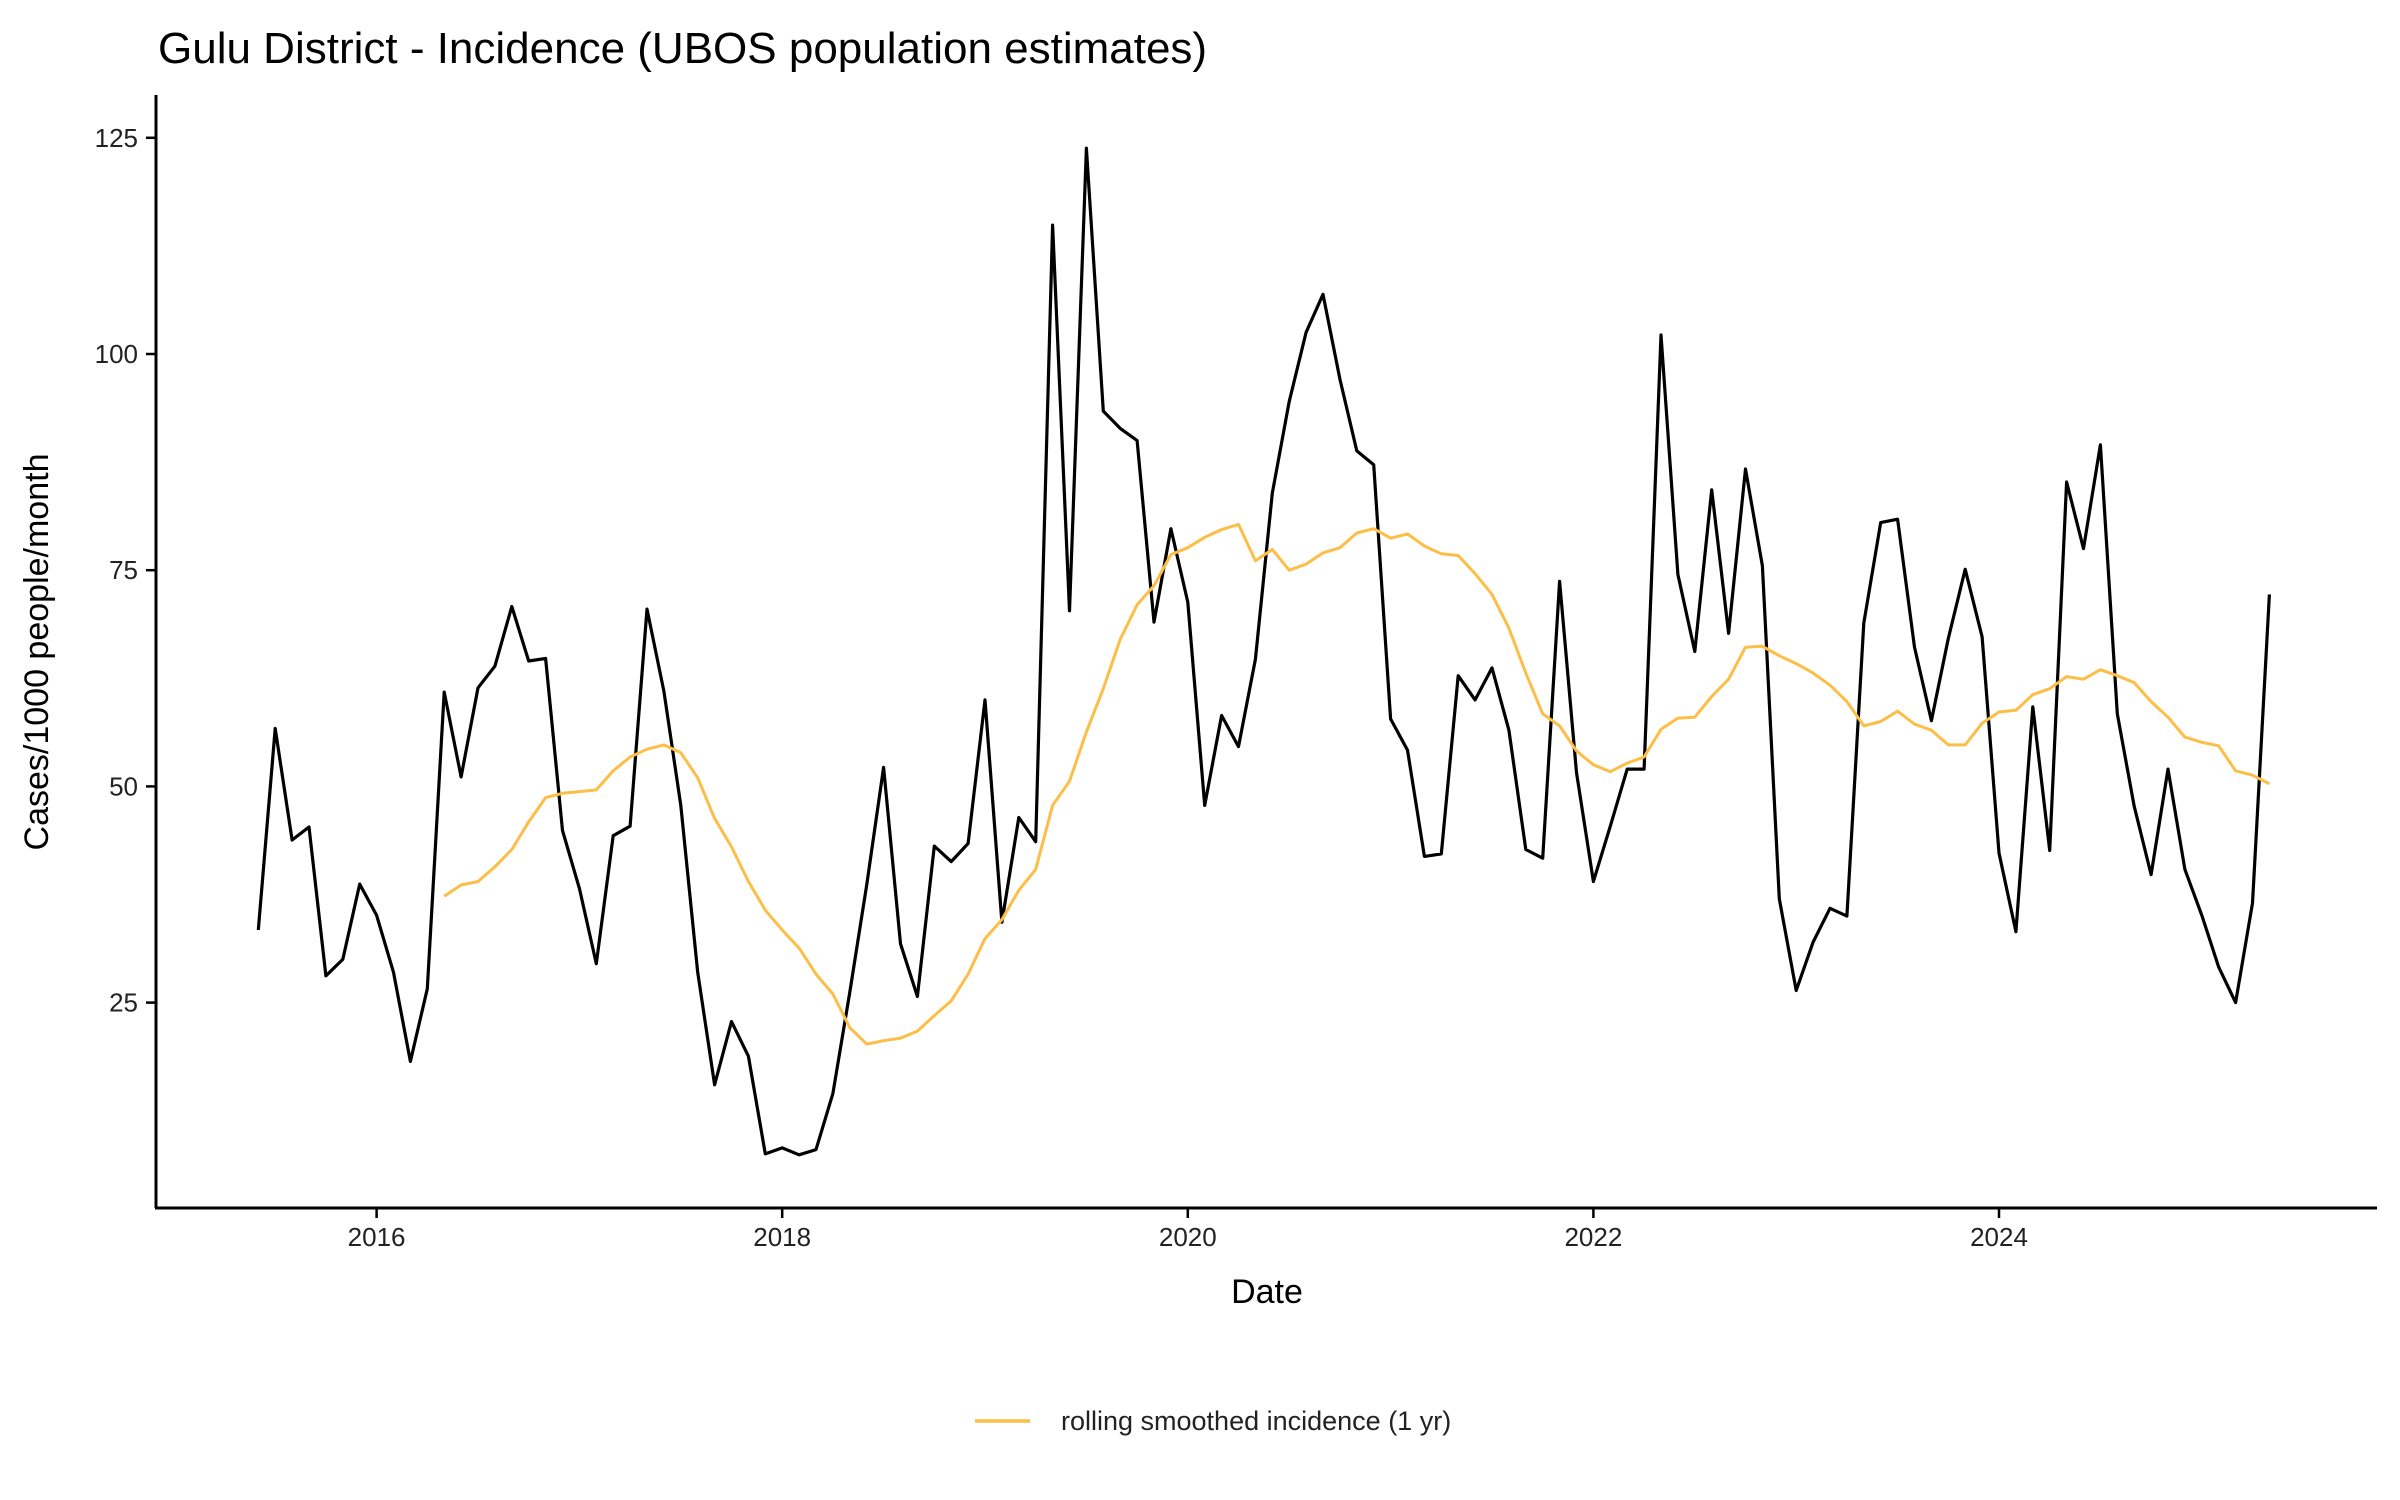 The image size is (2400, 1500). What do you see at coordinates (1266, 1229) in the screenshot?
I see `x-axis: 2016 2018 2020 2022 2024` at bounding box center [1266, 1229].